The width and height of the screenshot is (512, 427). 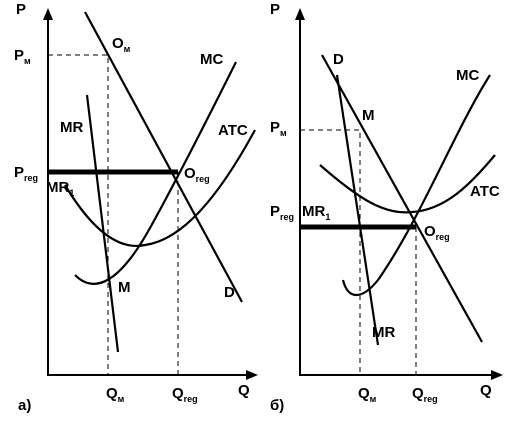 What do you see at coordinates (277, 405) in the screenshot?
I see `caption: б)` at bounding box center [277, 405].